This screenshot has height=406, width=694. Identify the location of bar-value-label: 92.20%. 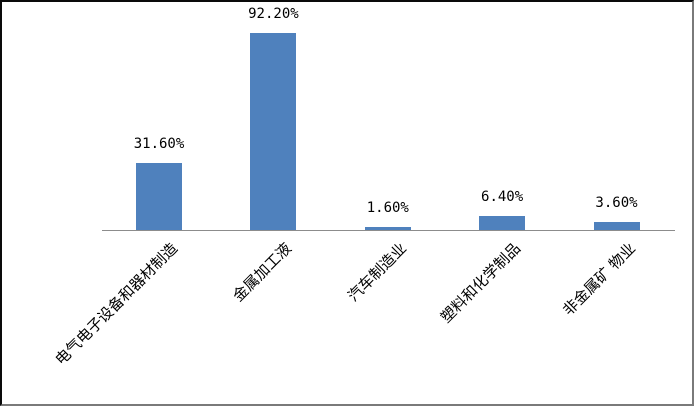
(273, 13).